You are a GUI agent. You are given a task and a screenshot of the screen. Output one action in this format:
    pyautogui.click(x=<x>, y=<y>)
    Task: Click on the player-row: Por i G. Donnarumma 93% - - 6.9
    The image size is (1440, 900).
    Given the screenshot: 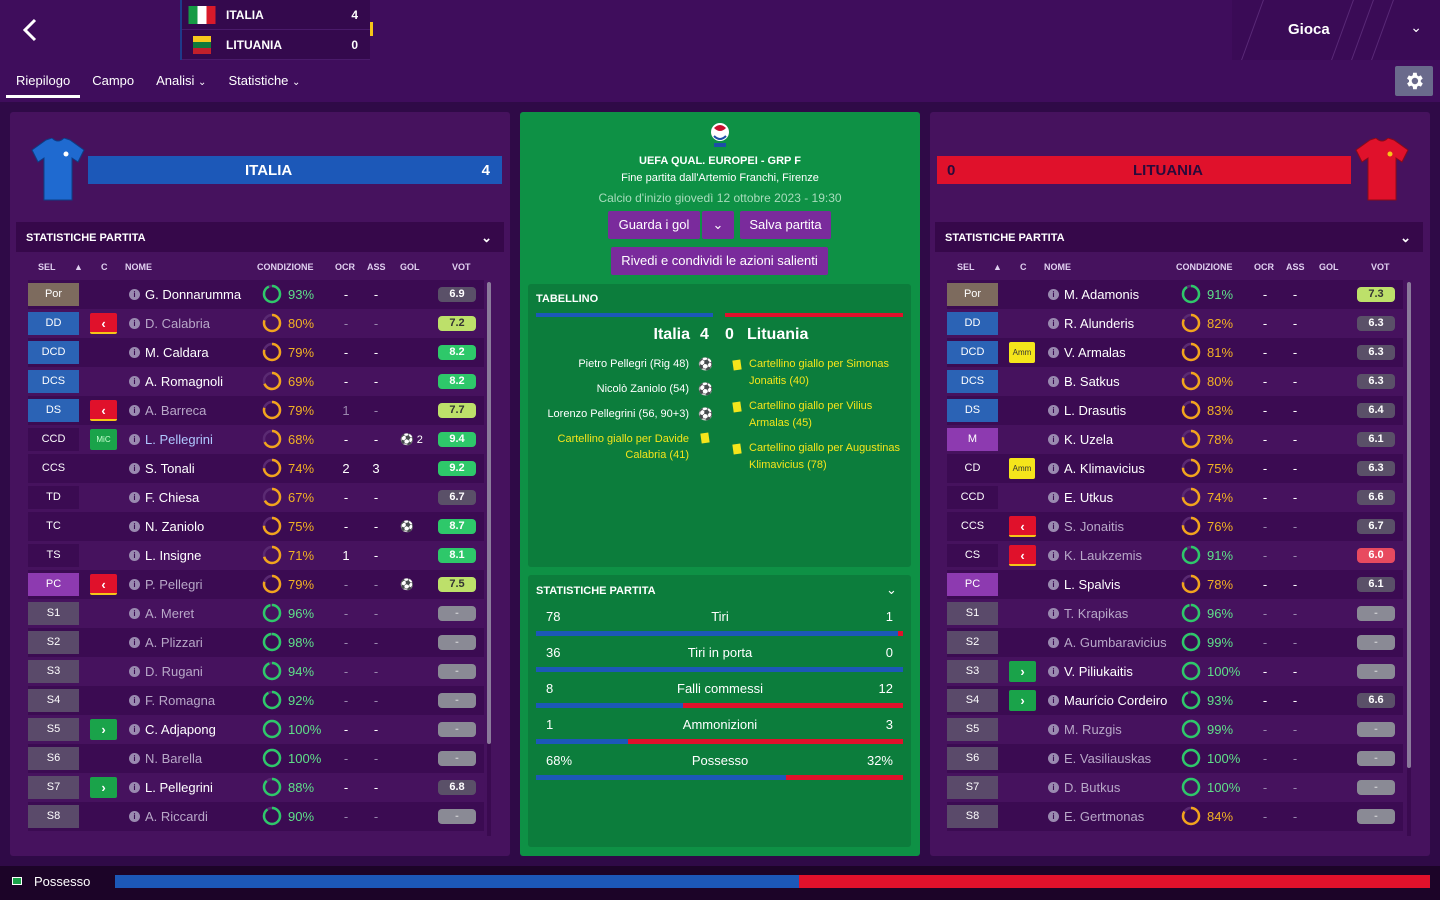 What is the action you would take?
    pyautogui.click(x=256, y=294)
    